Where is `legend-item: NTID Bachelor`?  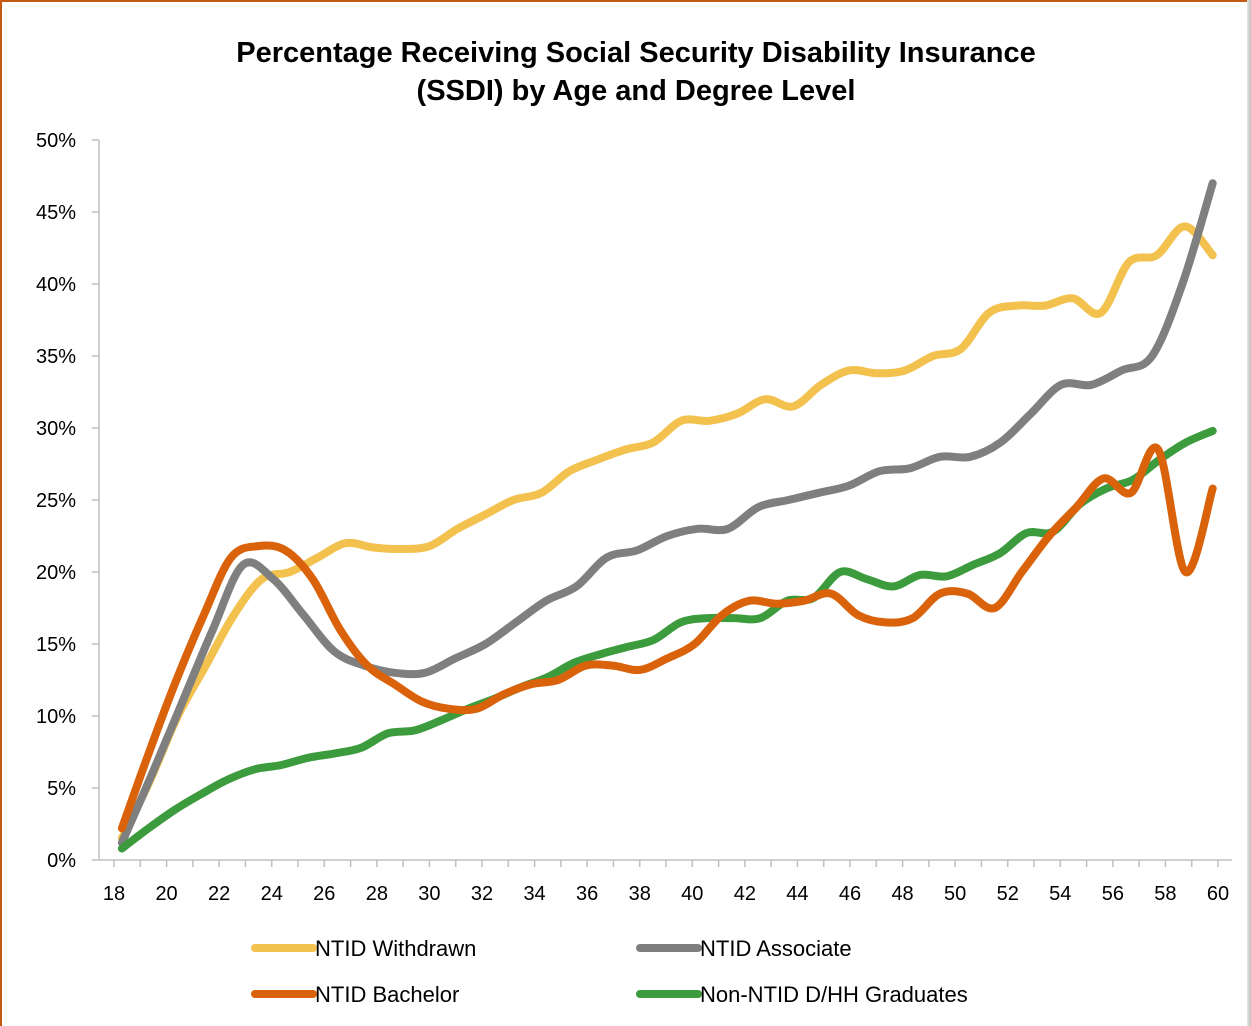
legend-item: NTID Bachelor is located at coordinates (355, 994).